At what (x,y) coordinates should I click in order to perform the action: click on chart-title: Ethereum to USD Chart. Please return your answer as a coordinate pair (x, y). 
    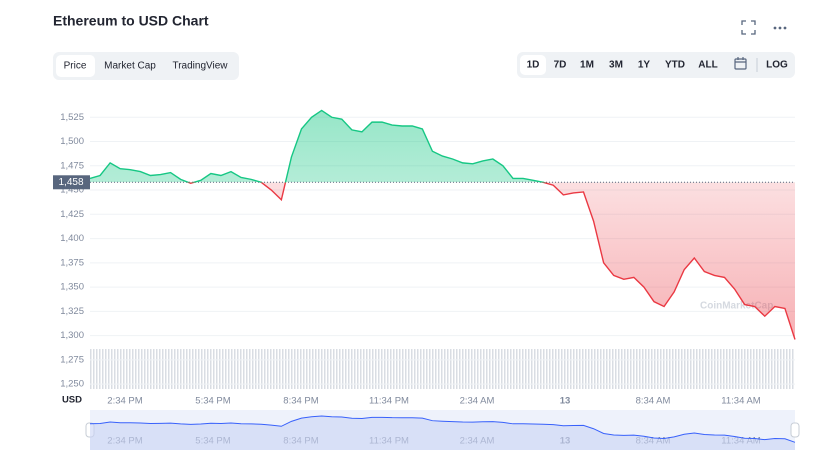
    Looking at the image, I should click on (131, 21).